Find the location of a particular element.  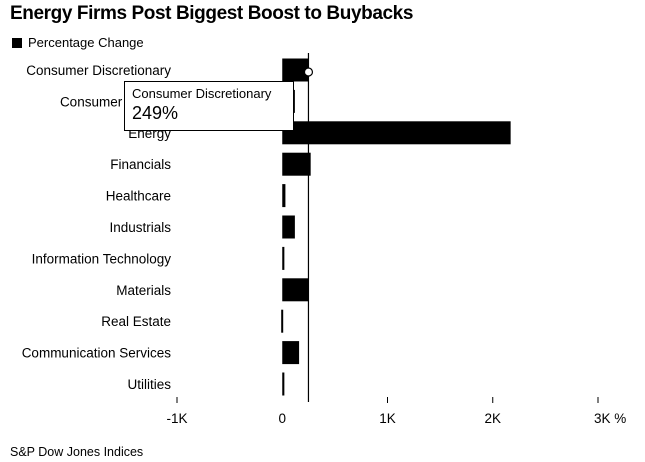

x-tick-label: 0 is located at coordinates (282, 418).